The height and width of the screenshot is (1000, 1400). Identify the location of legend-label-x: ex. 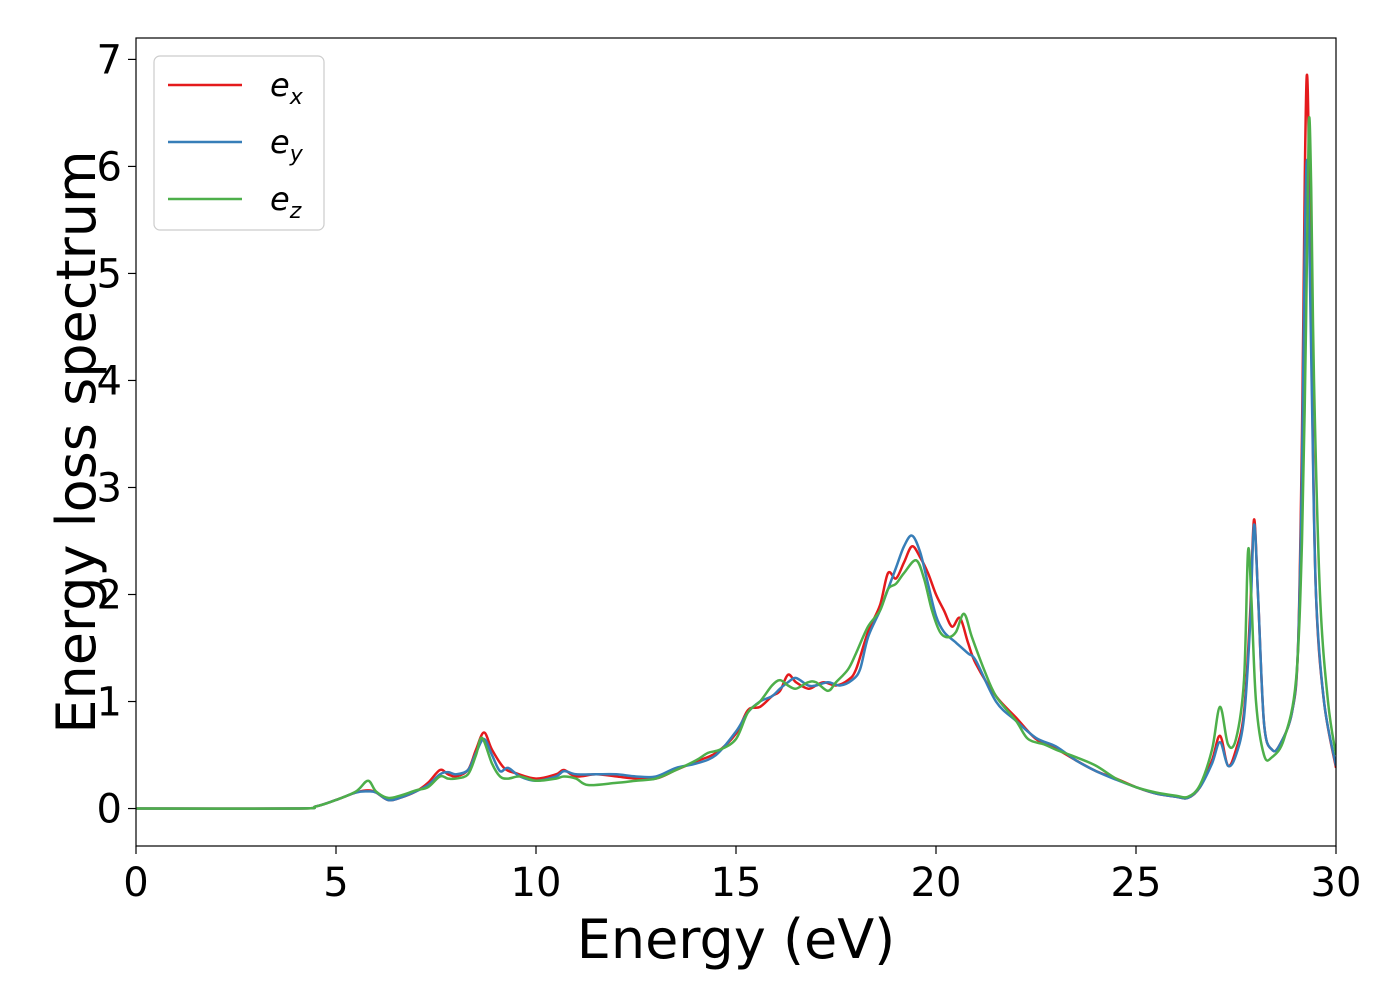
(287, 88).